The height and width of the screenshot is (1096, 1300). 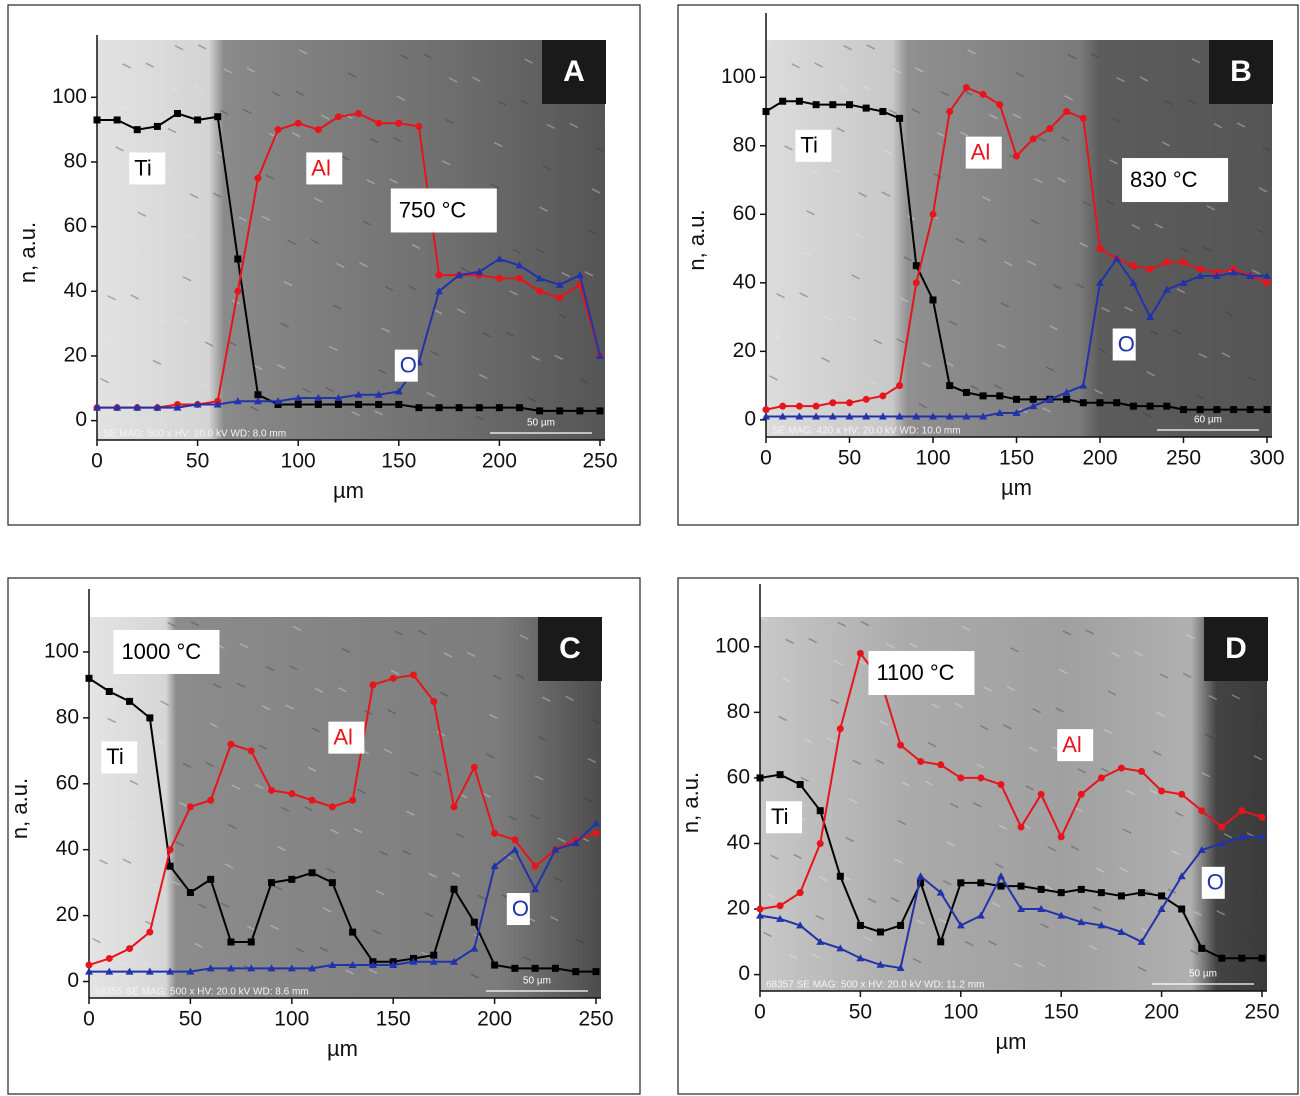 I want to click on x-tick-label: 250, so click(x=1261, y=1012).